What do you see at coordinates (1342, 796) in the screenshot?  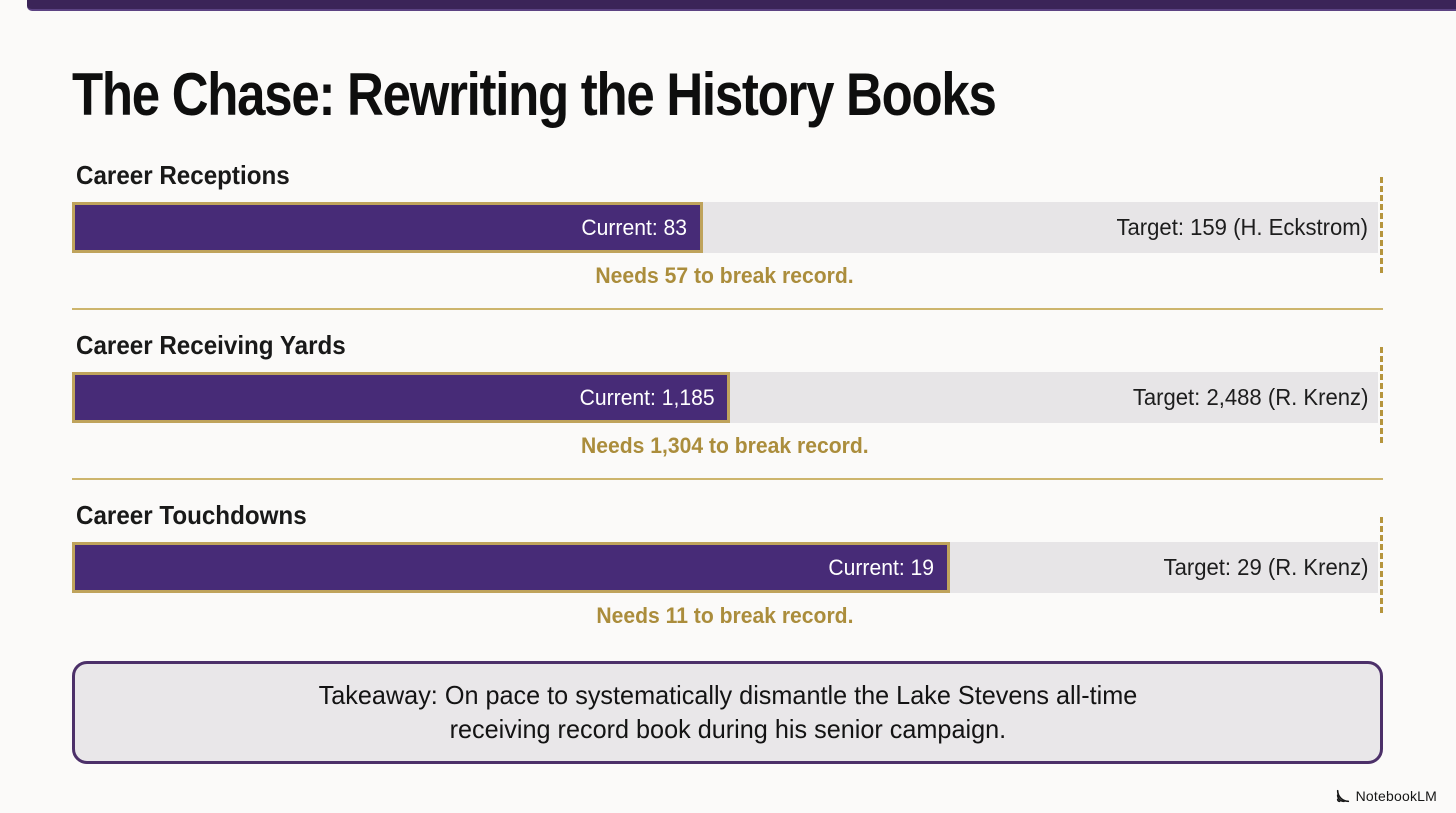 I see `notebooklm-logo-icon` at bounding box center [1342, 796].